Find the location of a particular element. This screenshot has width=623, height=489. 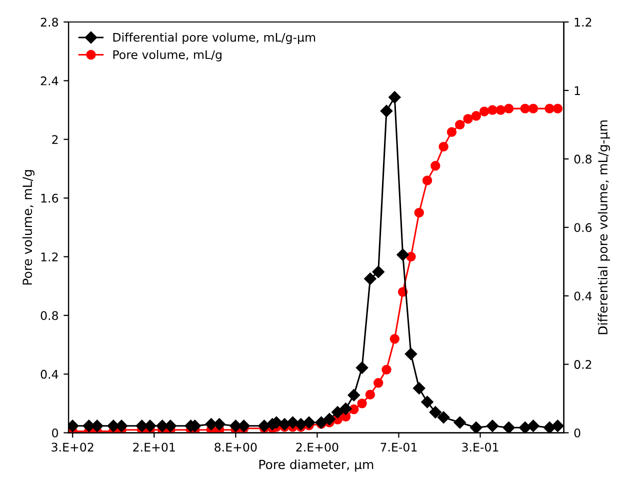

x-tick-label: 8.E+00 is located at coordinates (235, 447).